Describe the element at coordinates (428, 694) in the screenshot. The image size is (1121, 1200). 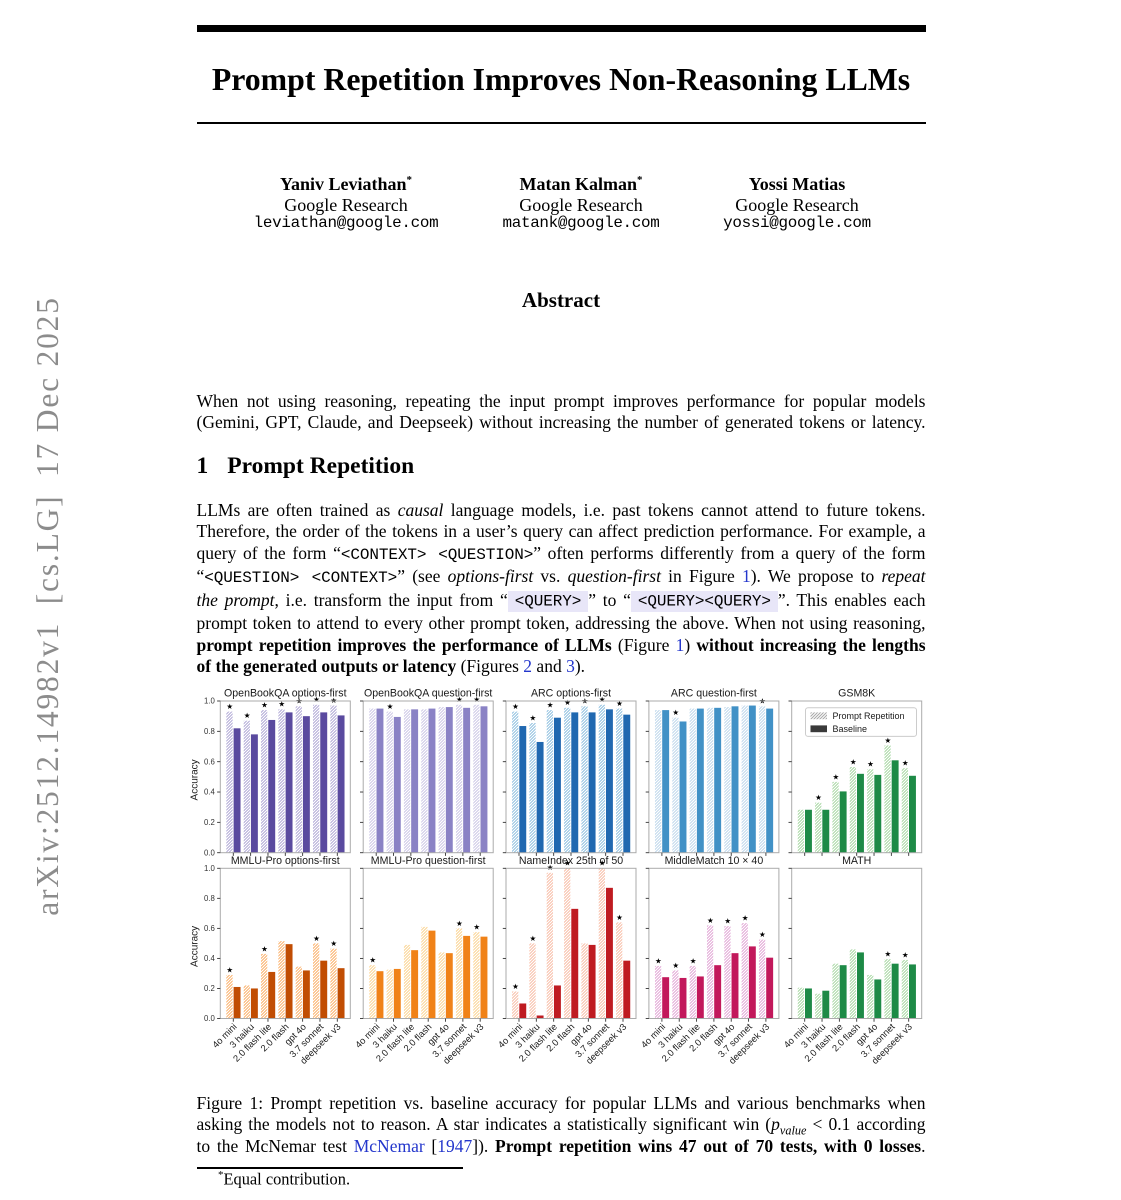
I see `svg-text: OpenBookQA question-first` at that location.